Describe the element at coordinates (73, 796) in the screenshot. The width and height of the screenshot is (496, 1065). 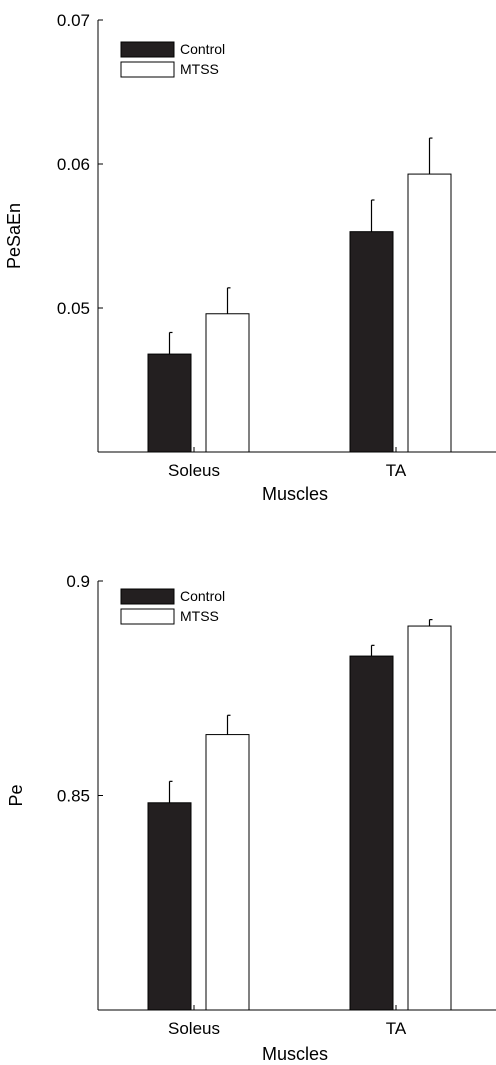
I see `y-tick-label: 0.85` at that location.